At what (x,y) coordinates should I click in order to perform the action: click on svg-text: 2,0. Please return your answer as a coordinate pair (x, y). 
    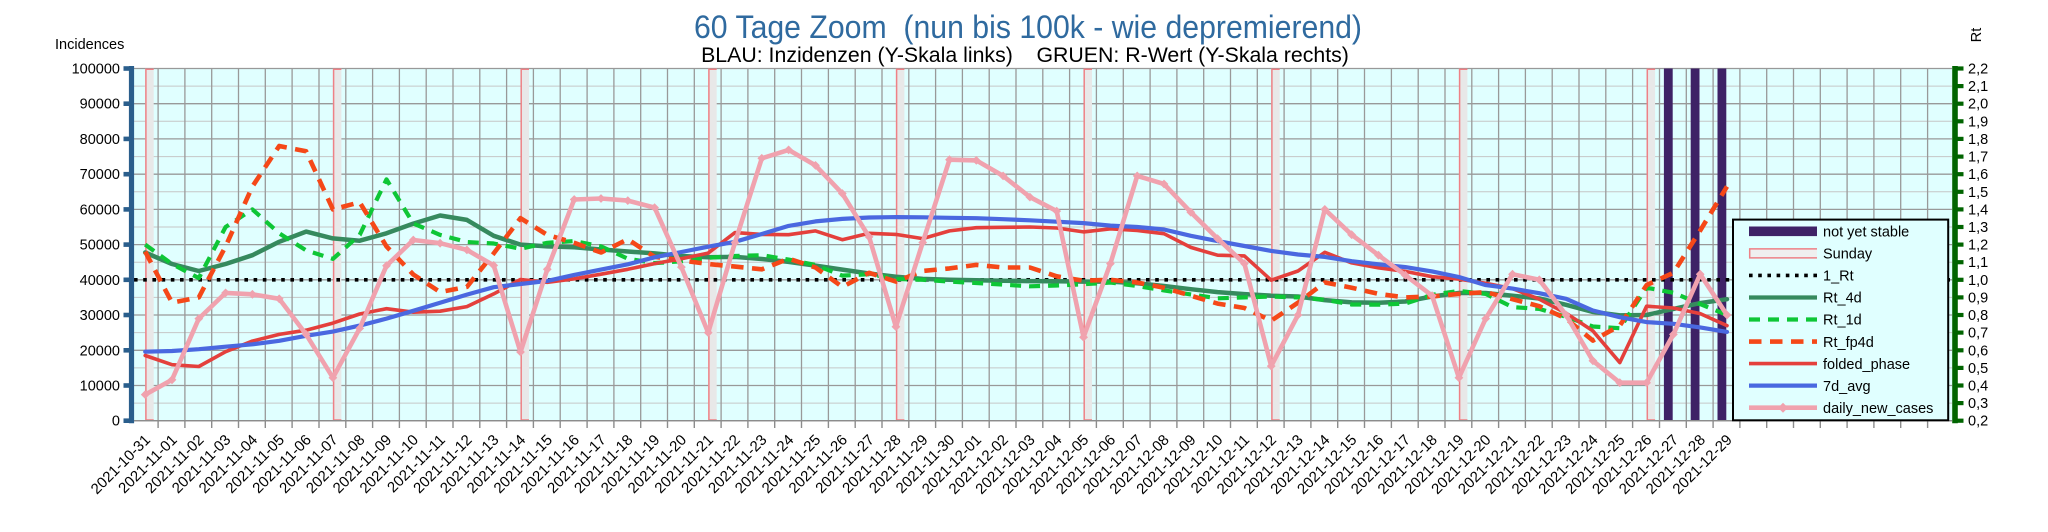
    Looking at the image, I should click on (1978, 105).